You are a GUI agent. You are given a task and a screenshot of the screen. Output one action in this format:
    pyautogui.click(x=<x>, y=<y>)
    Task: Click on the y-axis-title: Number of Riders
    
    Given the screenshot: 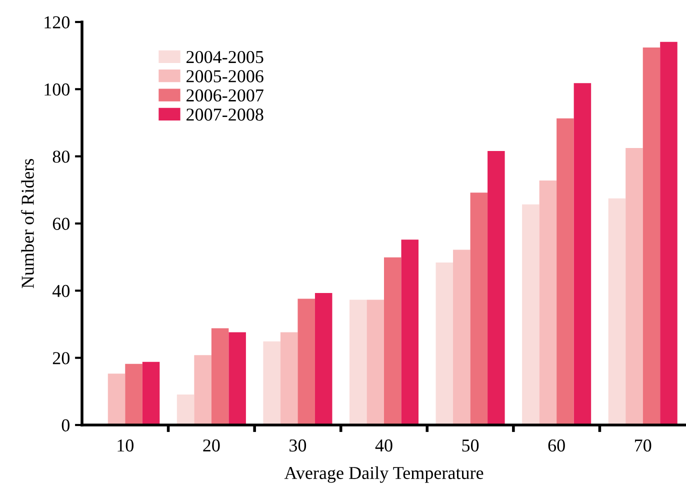 What is the action you would take?
    pyautogui.click(x=27, y=223)
    